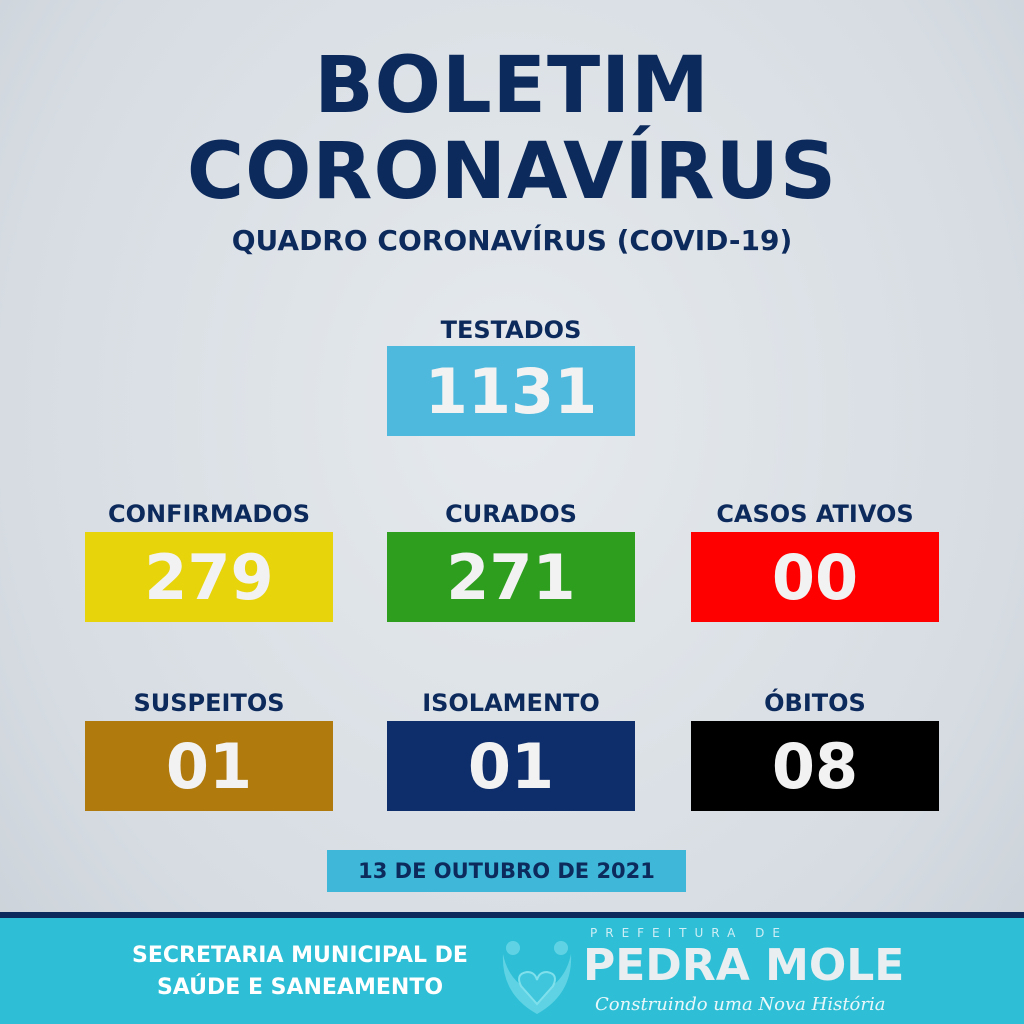  I want to click on subtitle: QUADRO CORONAVÍRUS (COVID-19), so click(512, 240).